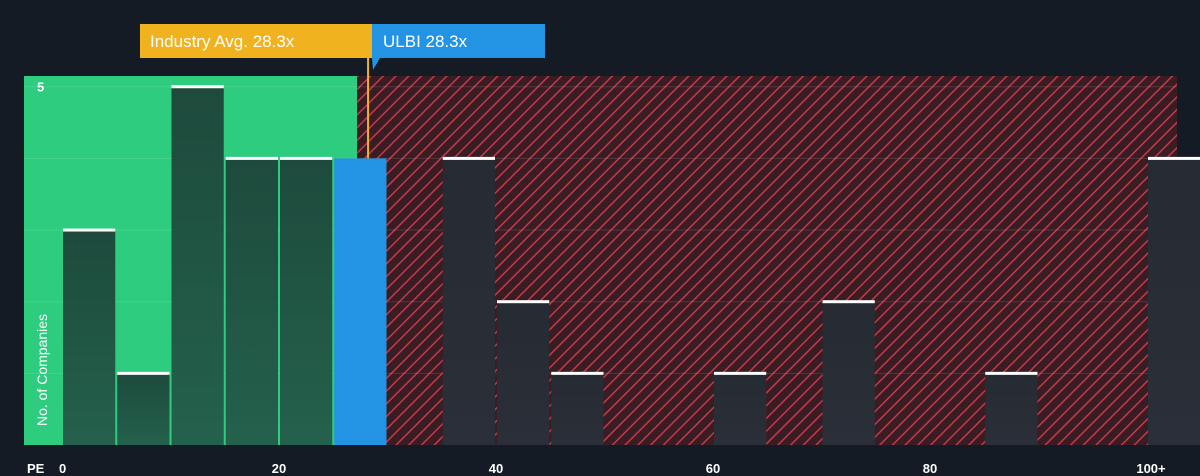 This screenshot has width=1200, height=476. Describe the element at coordinates (279, 468) in the screenshot. I see `x-tick-label: 20` at that location.